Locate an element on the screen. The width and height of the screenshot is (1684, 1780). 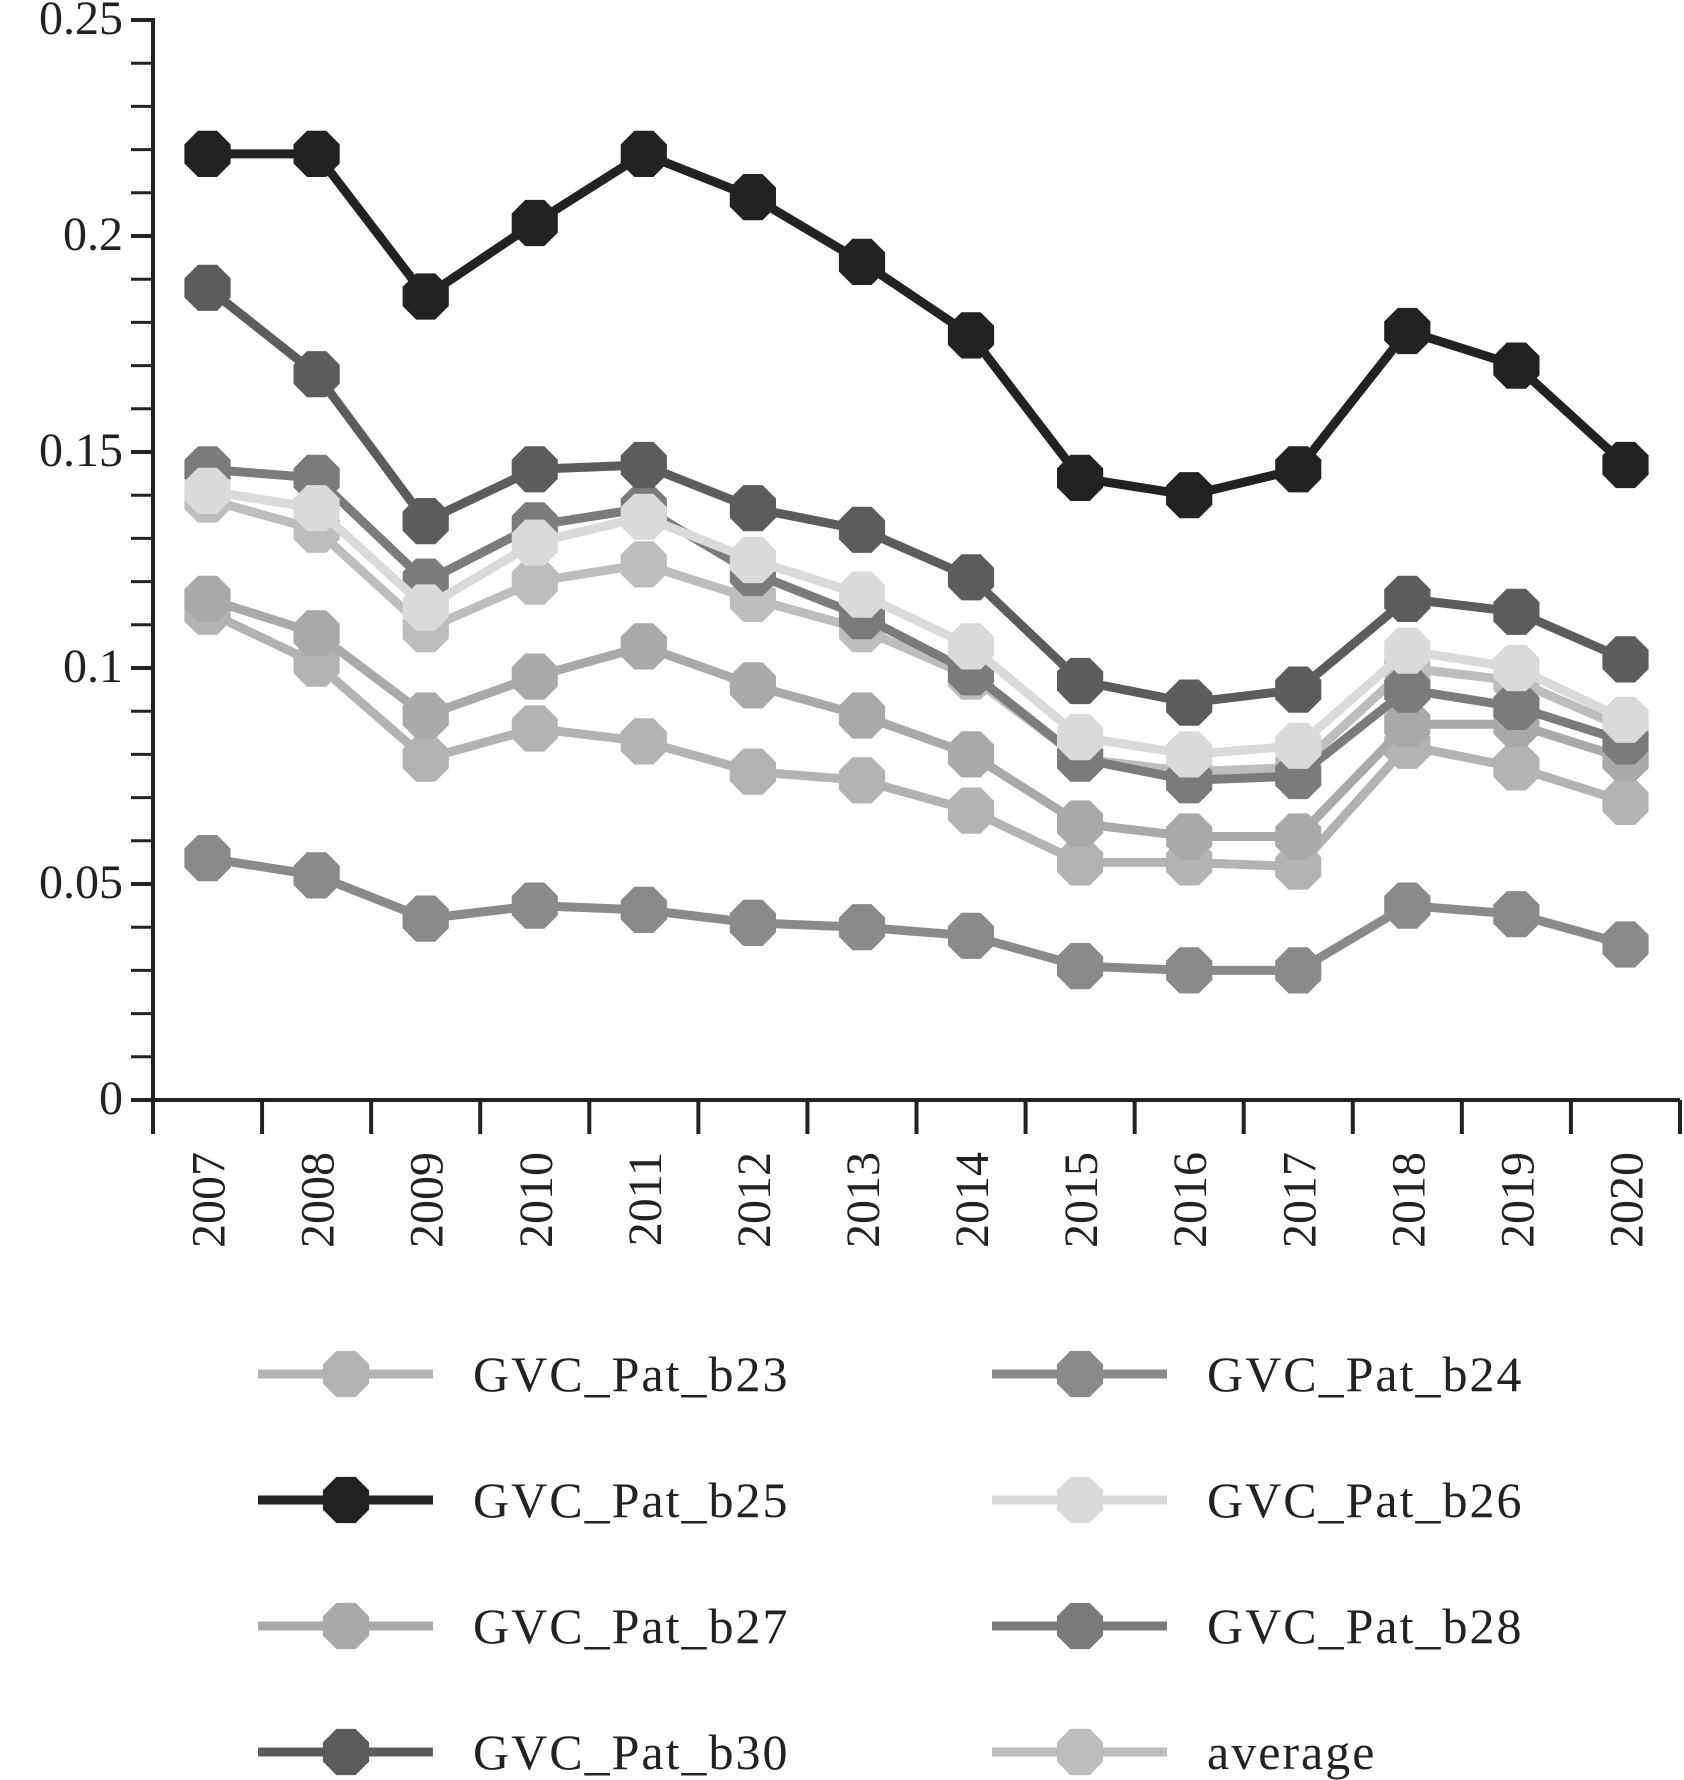
x-tick-label: 2011 is located at coordinates (645, 1199).